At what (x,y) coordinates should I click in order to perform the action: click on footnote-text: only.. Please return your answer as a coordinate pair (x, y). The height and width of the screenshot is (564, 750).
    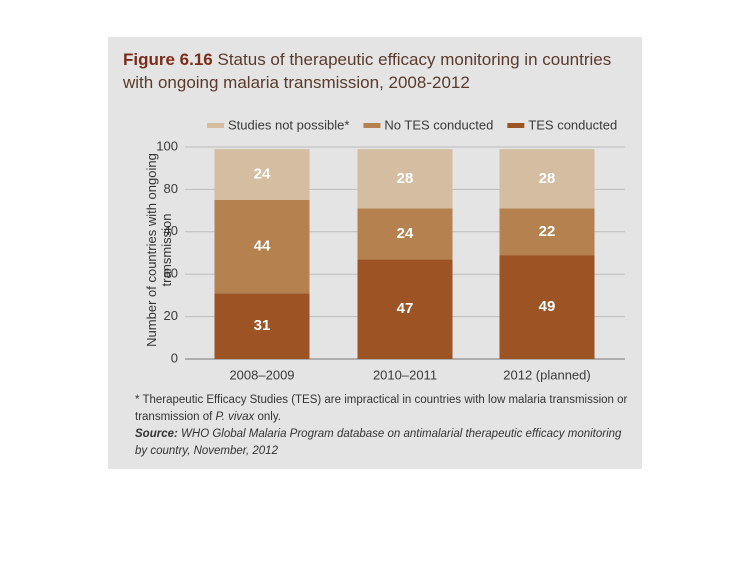
    Looking at the image, I should click on (267, 417).